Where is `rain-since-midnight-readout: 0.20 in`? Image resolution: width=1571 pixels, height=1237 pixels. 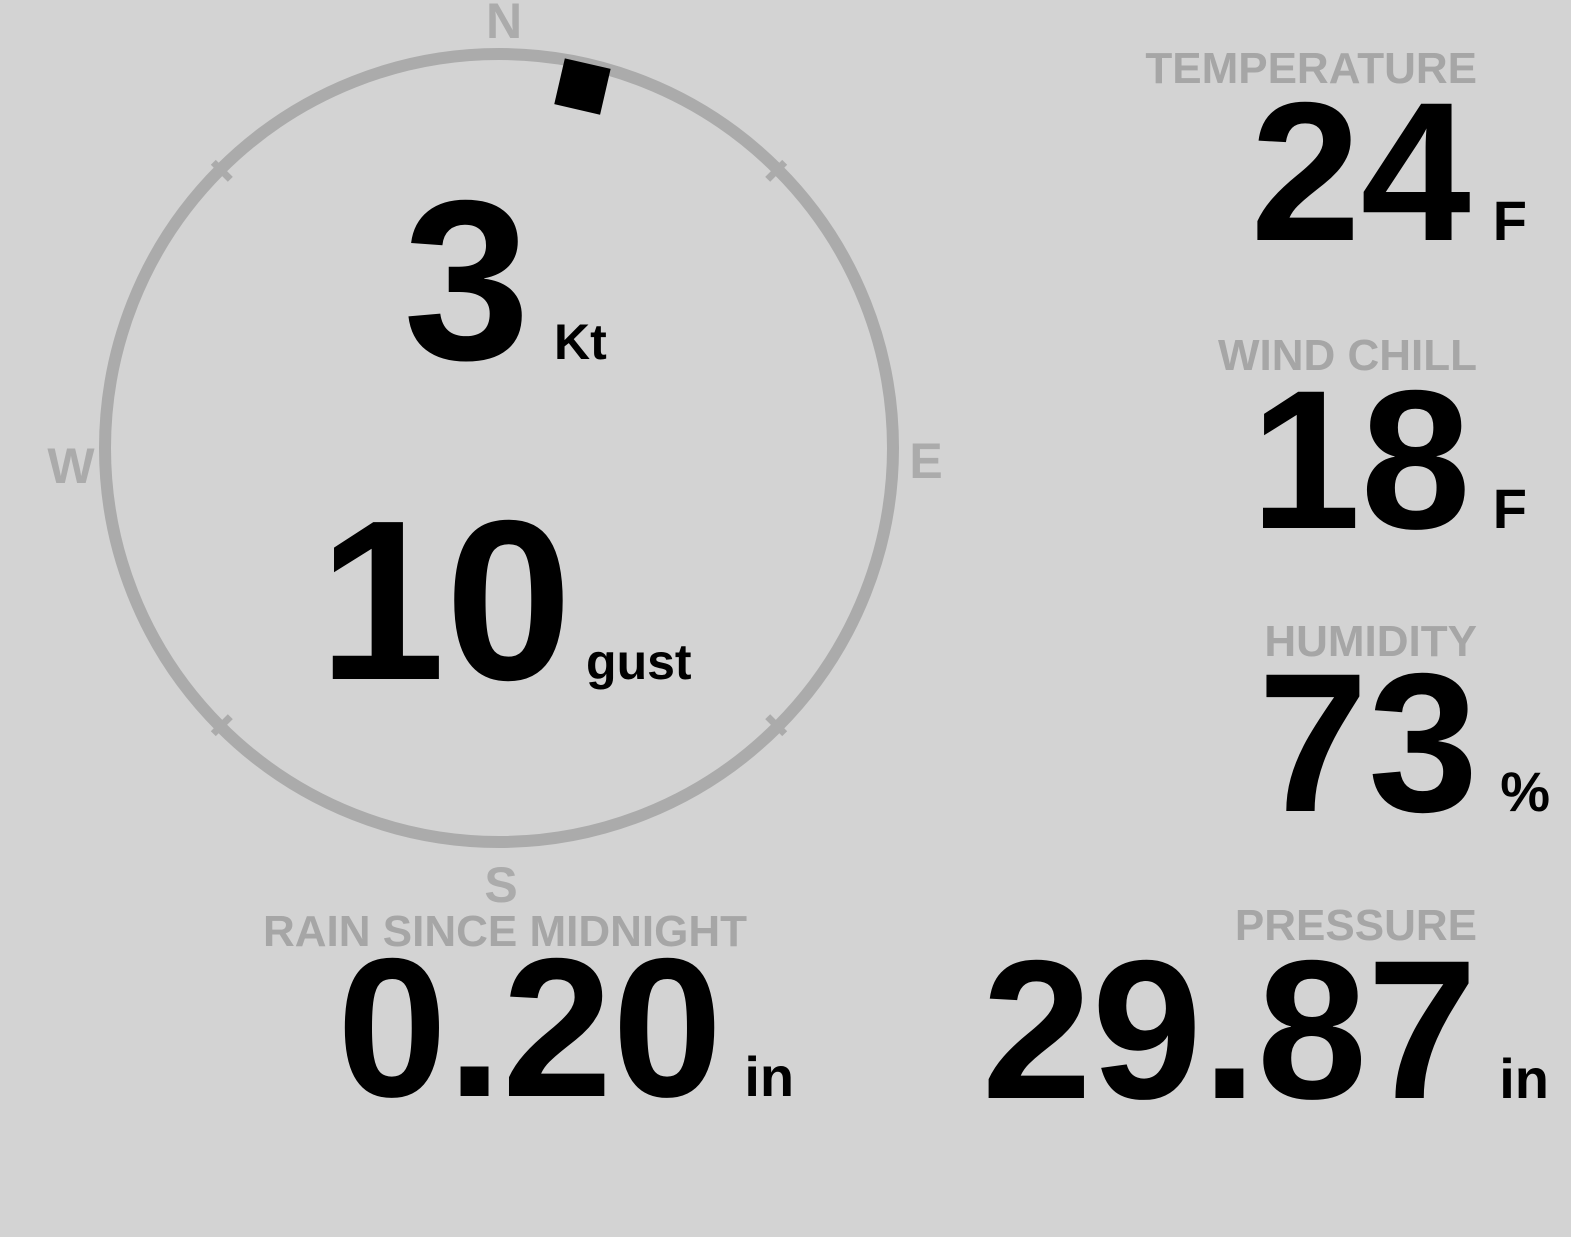
rain-since-midnight-readout: 0.20 in is located at coordinates (565, 1028).